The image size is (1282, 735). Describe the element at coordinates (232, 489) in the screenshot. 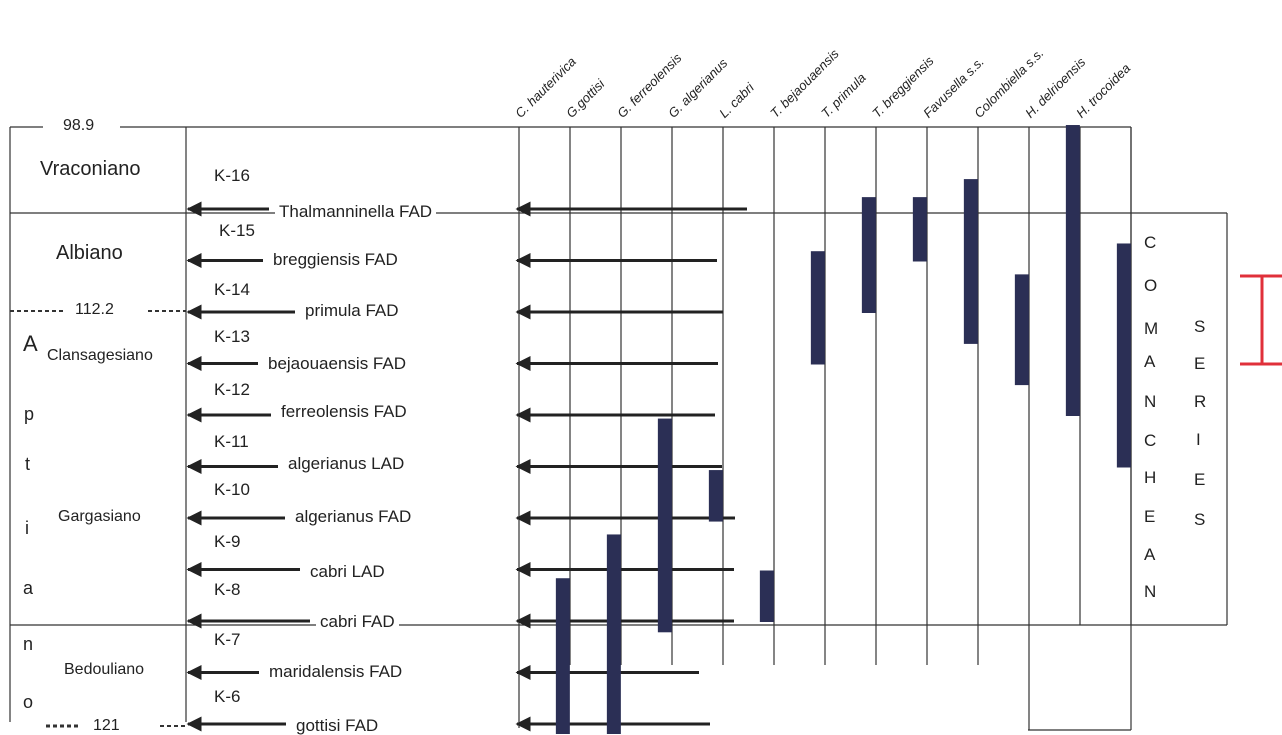

I see `zone-label: K-10` at that location.